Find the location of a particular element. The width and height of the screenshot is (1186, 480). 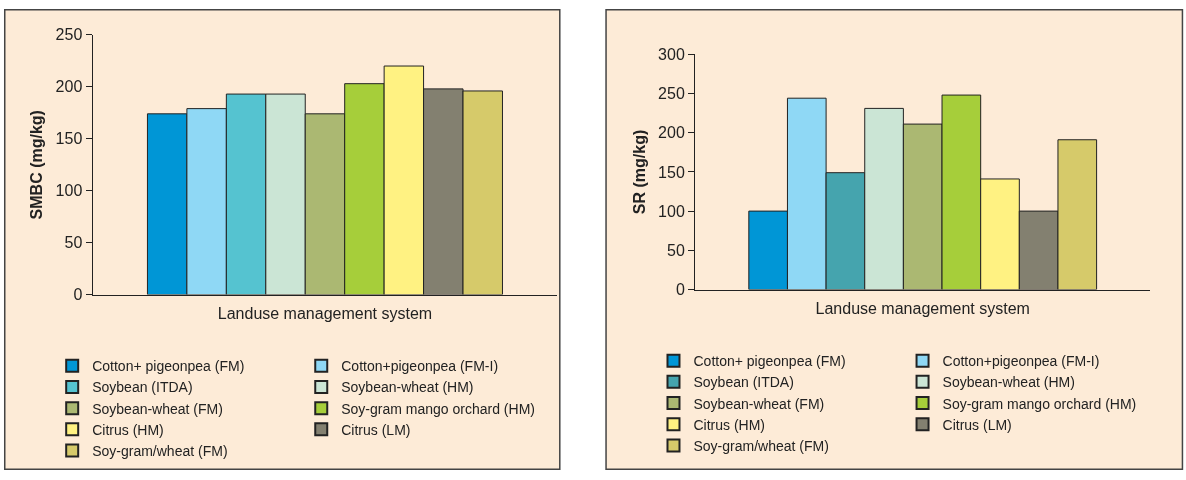

y-axis-title: SR (mg/kg) is located at coordinates (639, 172).